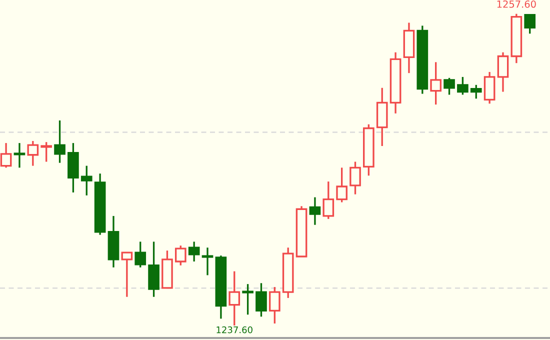 The image size is (550, 340). Describe the element at coordinates (234, 330) in the screenshot. I see `annotation: 1237.60` at that location.